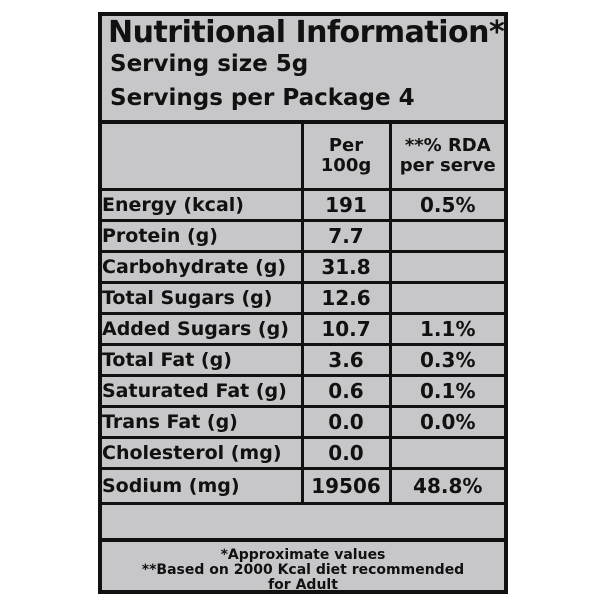 The height and width of the screenshot is (610, 610). I want to click on table-row: Saturated Fat (g) 0.6 0.1%, so click(303, 391).